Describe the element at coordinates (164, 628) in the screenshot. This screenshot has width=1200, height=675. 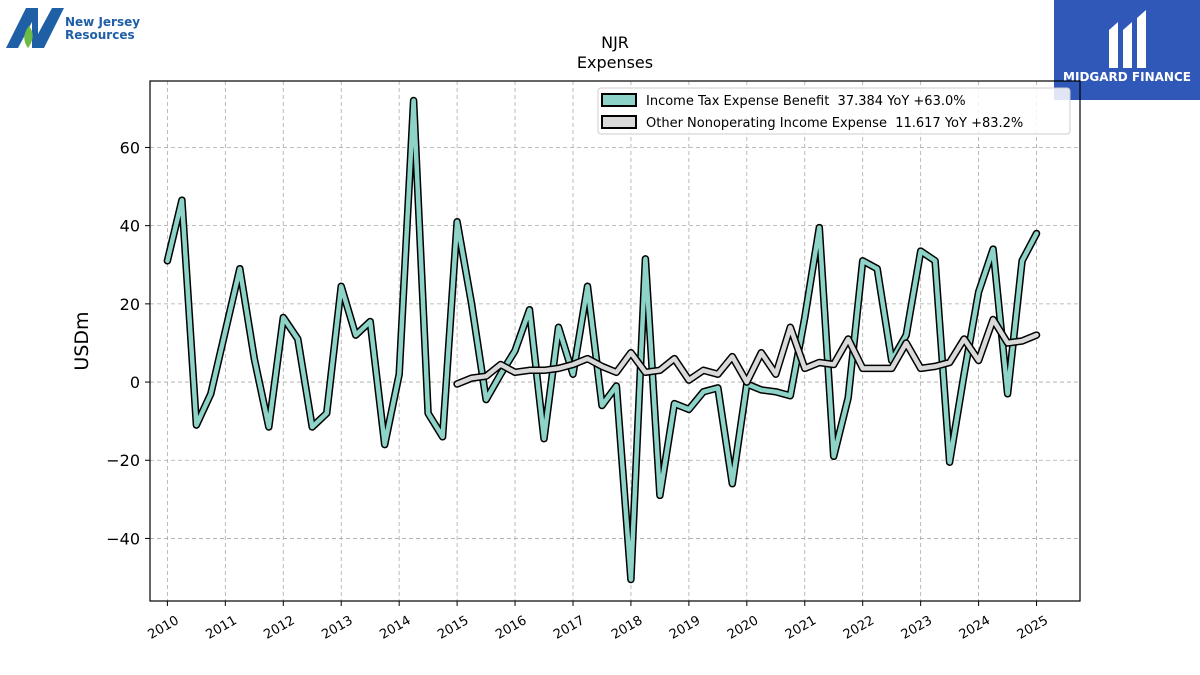
I see `x-tick-label: 2010` at that location.